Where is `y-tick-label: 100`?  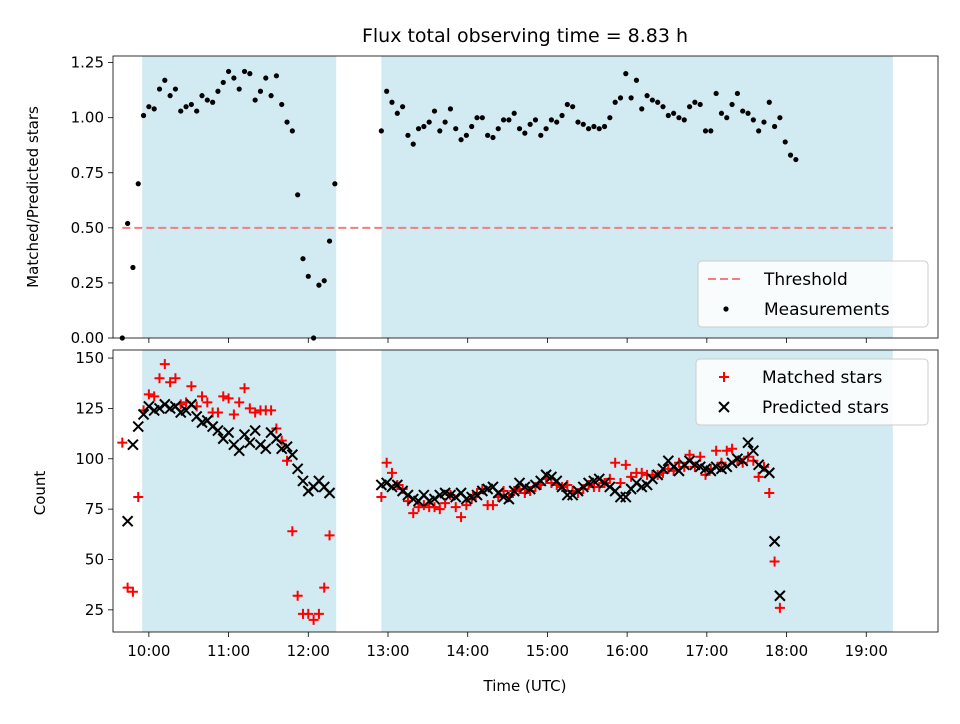
y-tick-label: 100 is located at coordinates (89, 459).